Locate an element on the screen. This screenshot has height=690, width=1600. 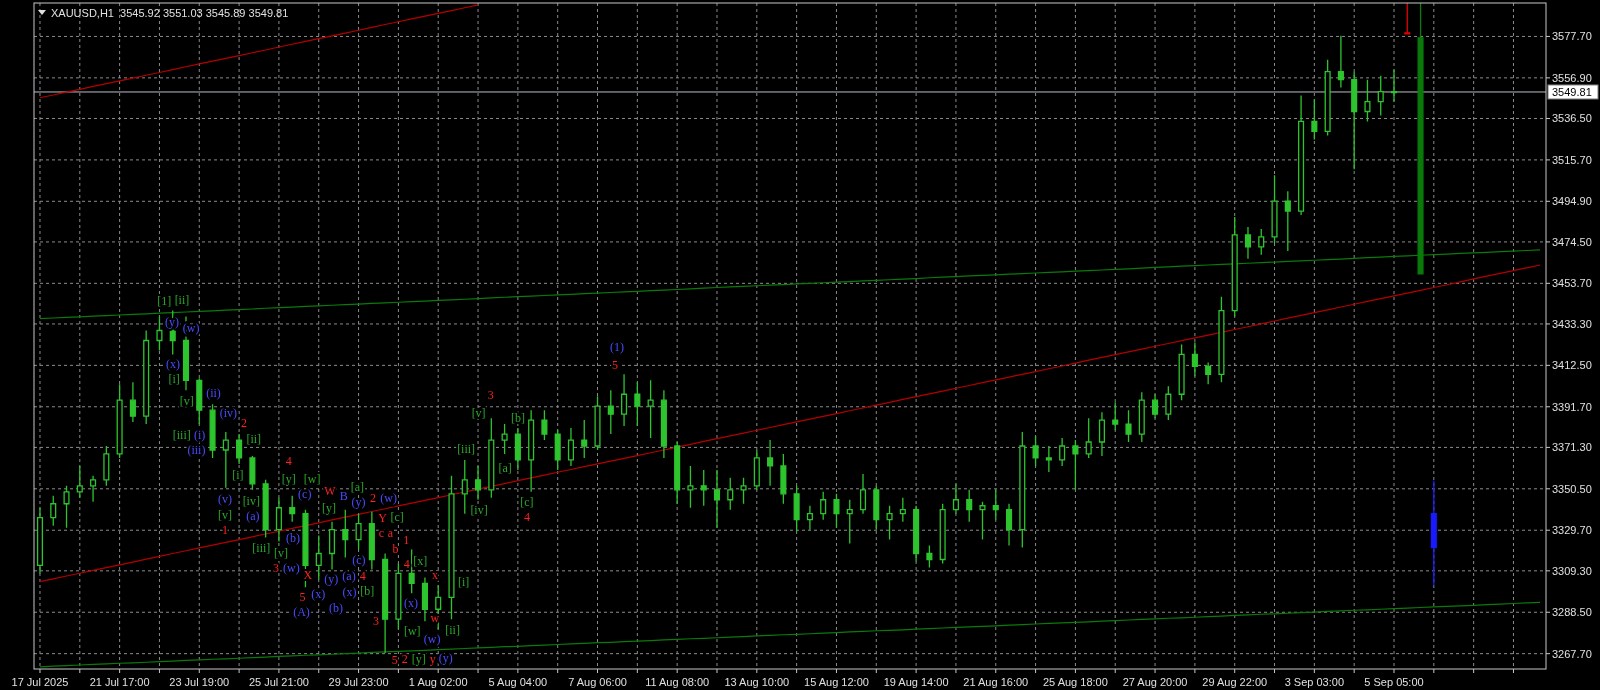
annotation: [c] is located at coordinates (397, 517).